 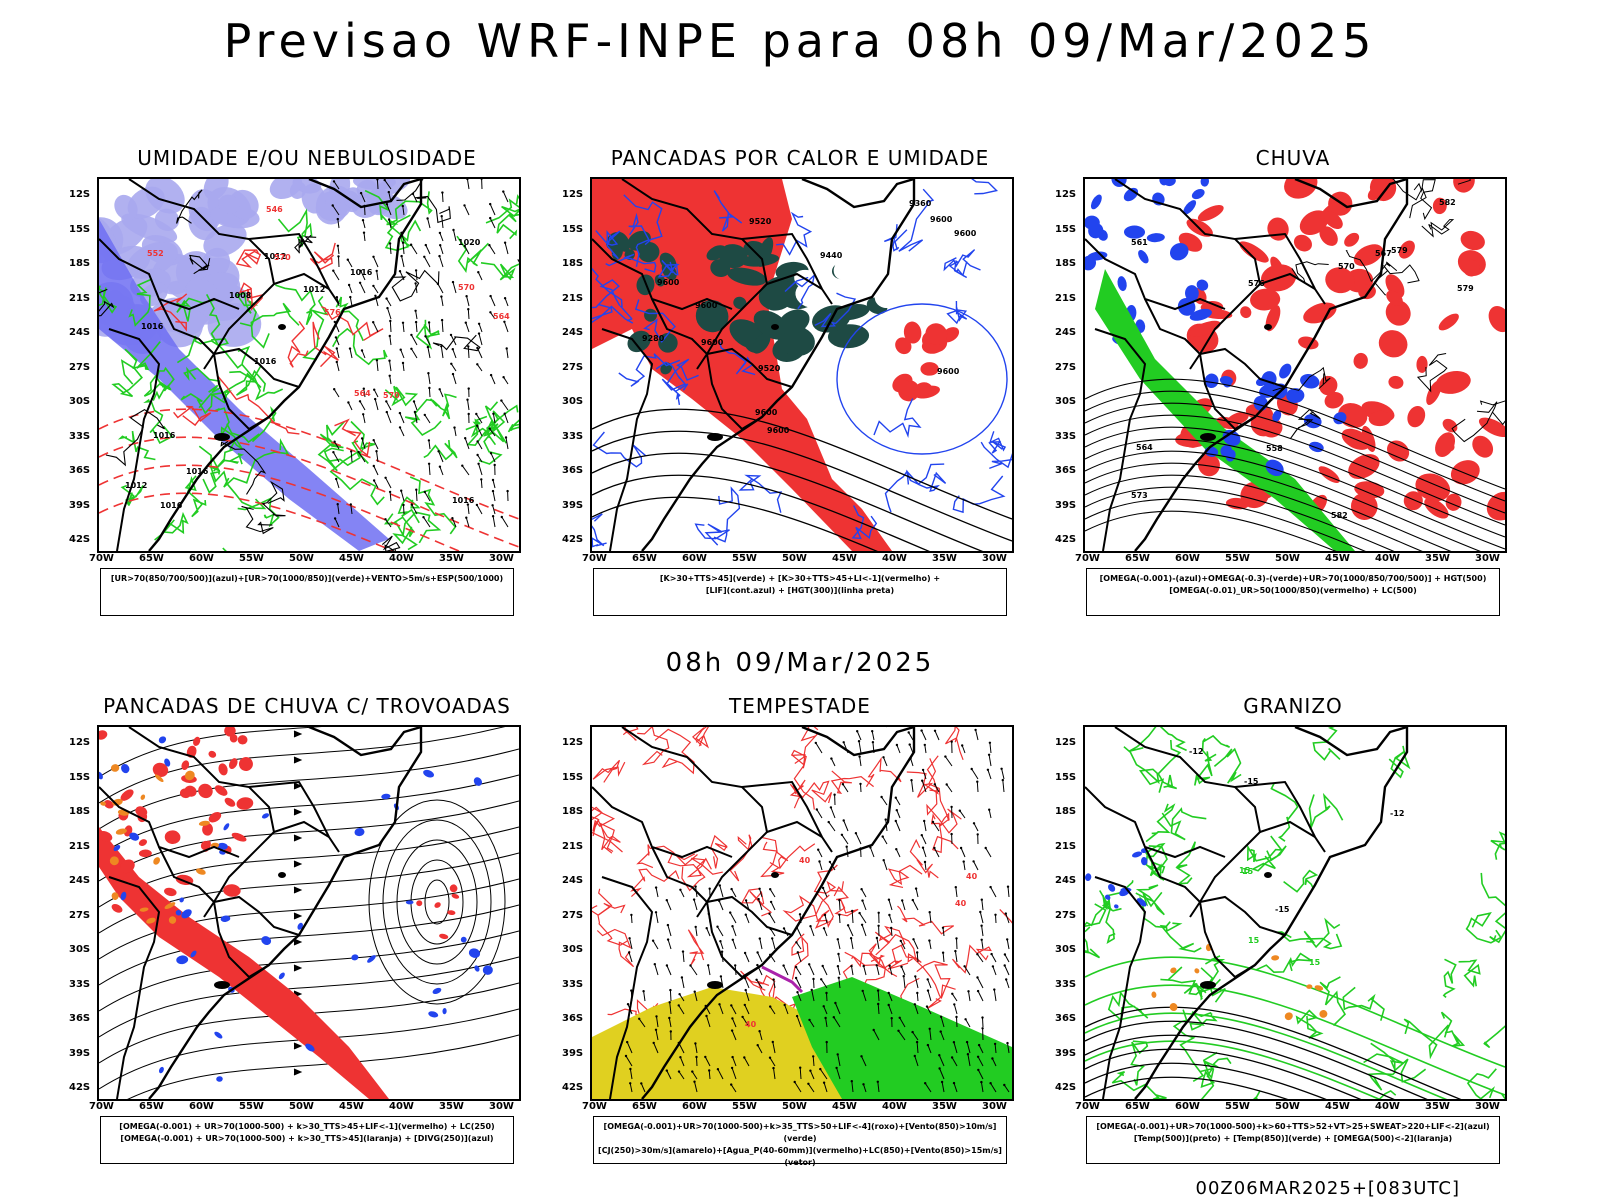 What do you see at coordinates (902, 1038) in the screenshot?
I see `wind-area` at bounding box center [902, 1038].